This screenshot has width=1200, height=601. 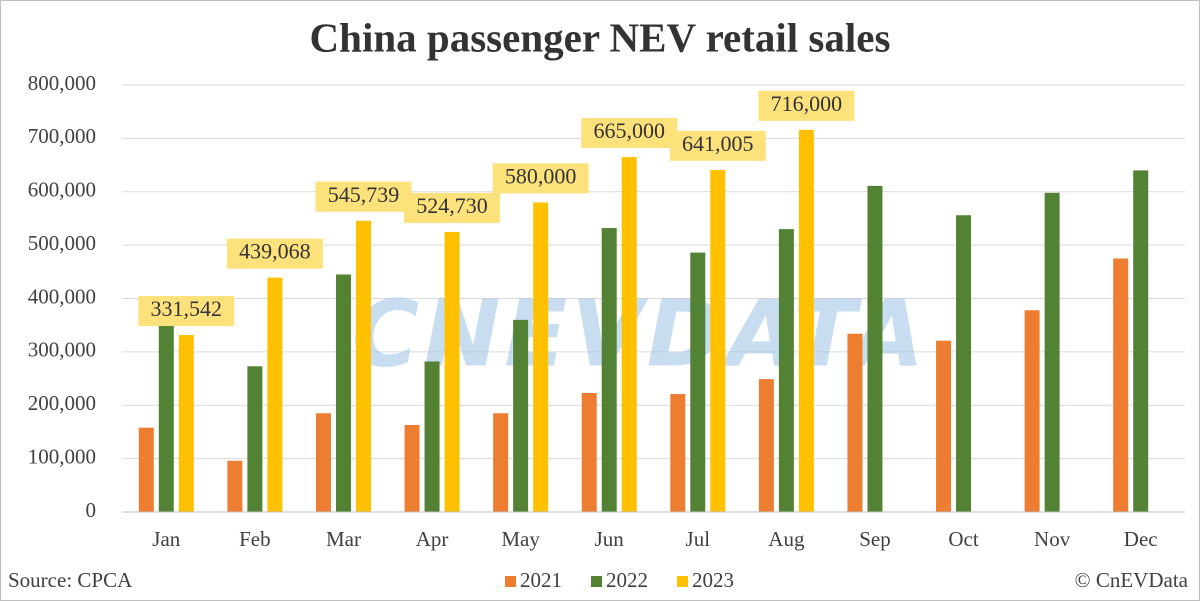 What do you see at coordinates (713, 580) in the screenshot?
I see `legend-label: 2023` at bounding box center [713, 580].